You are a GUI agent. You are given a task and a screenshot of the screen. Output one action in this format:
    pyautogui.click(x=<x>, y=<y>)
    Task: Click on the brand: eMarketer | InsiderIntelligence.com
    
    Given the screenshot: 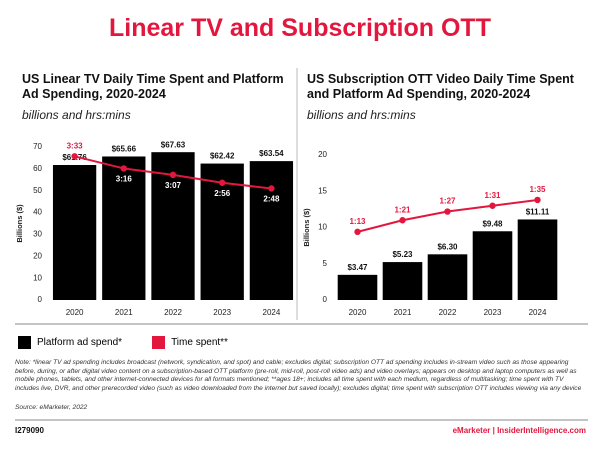 What is the action you would take?
    pyautogui.click(x=519, y=430)
    